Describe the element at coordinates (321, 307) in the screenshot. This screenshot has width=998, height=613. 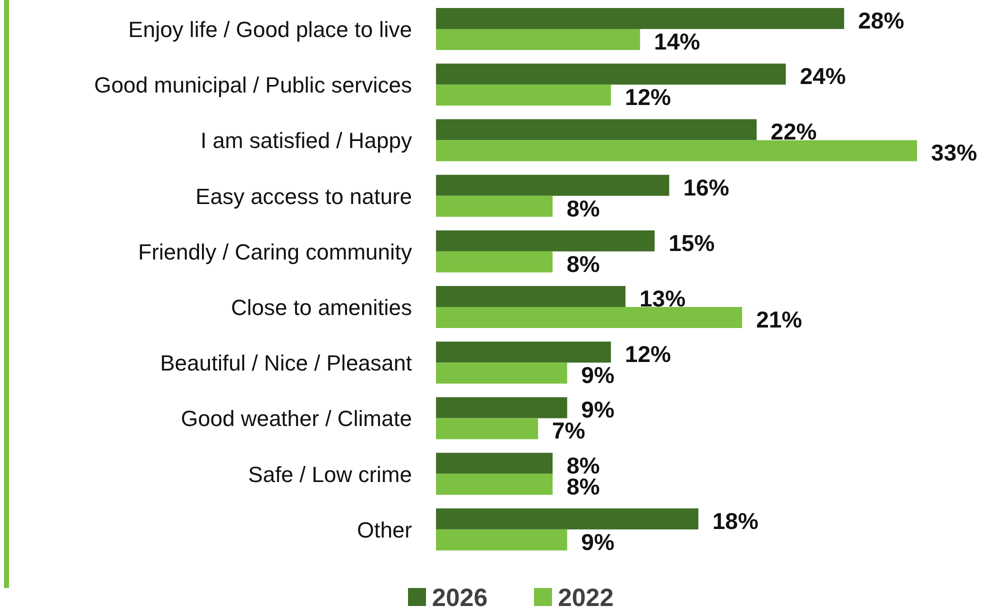
I see `y-tick-label: Close to amenities` at that location.